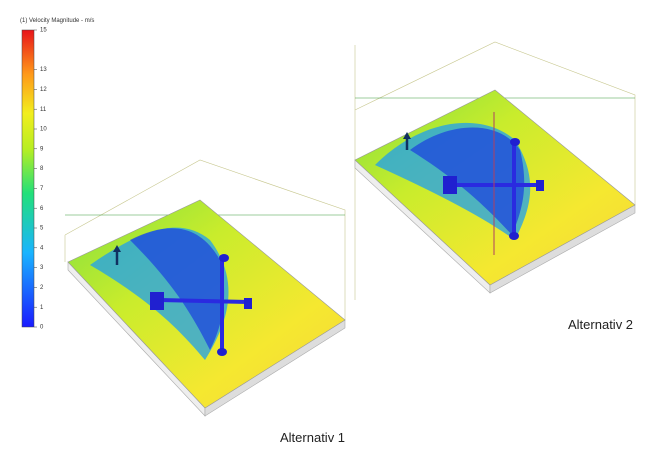  I want to click on tick-label: 3, so click(42, 268).